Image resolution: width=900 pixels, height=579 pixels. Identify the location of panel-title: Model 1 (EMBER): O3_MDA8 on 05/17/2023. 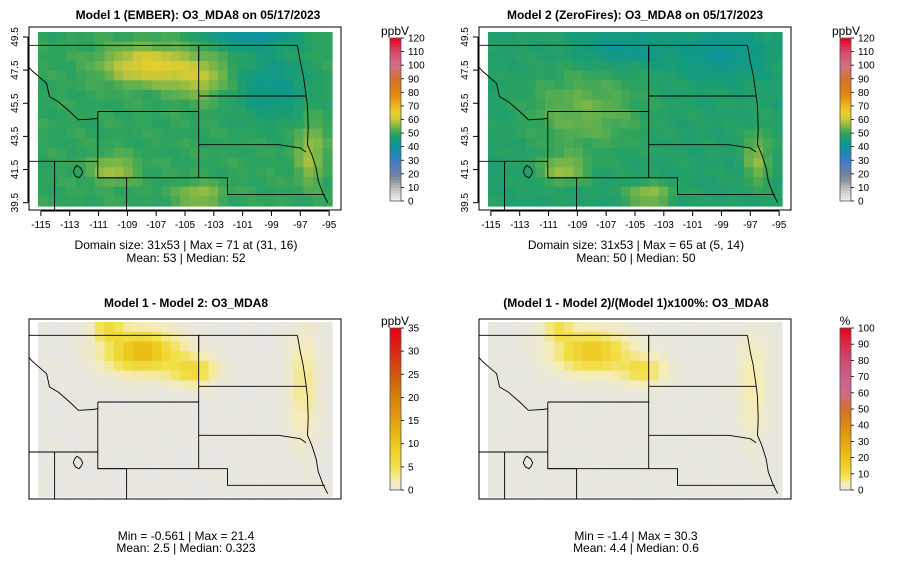
(198, 15).